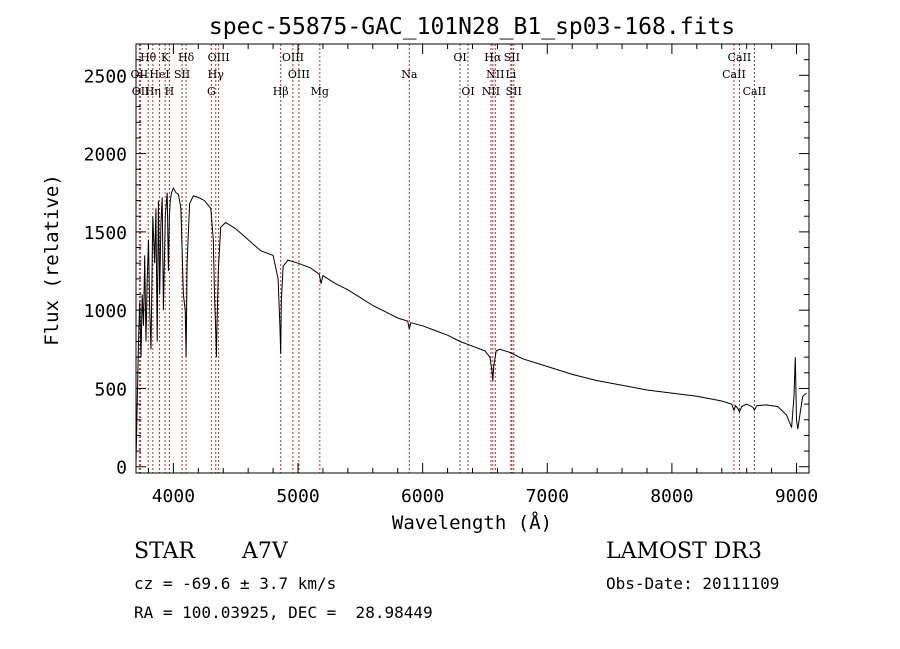 The image size is (900, 649). I want to click on line-label-9: OII, so click(140, 74).